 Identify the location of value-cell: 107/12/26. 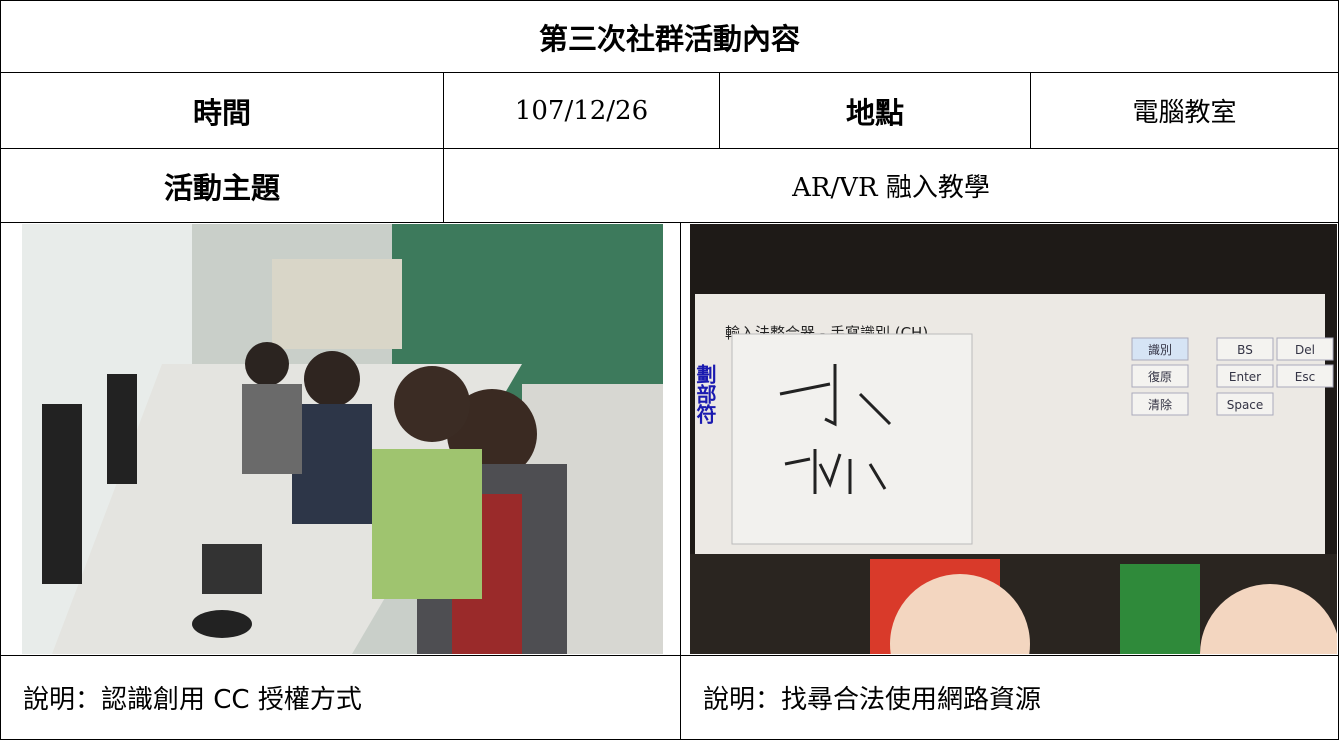
(581, 110).